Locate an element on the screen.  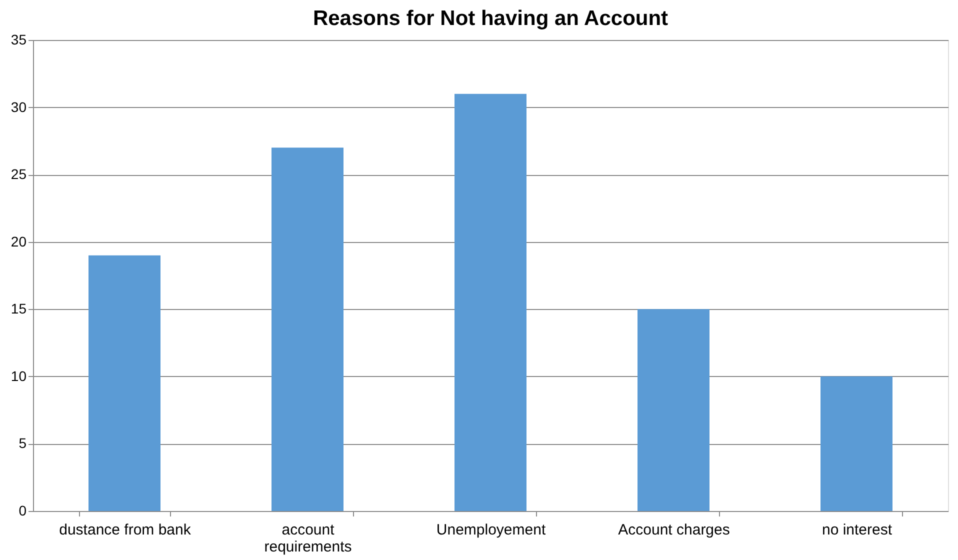
y-tick-label: 10 is located at coordinates (18, 376).